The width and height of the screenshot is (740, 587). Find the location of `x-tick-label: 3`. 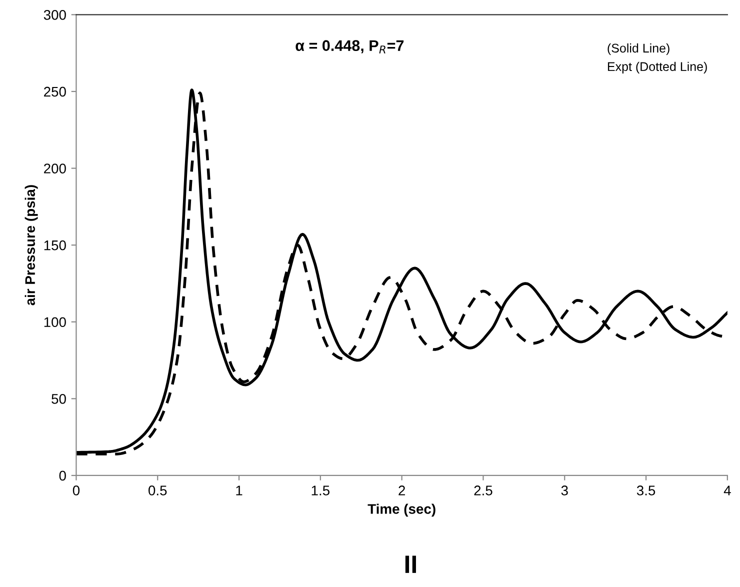

x-tick-label: 3 is located at coordinates (564, 491).